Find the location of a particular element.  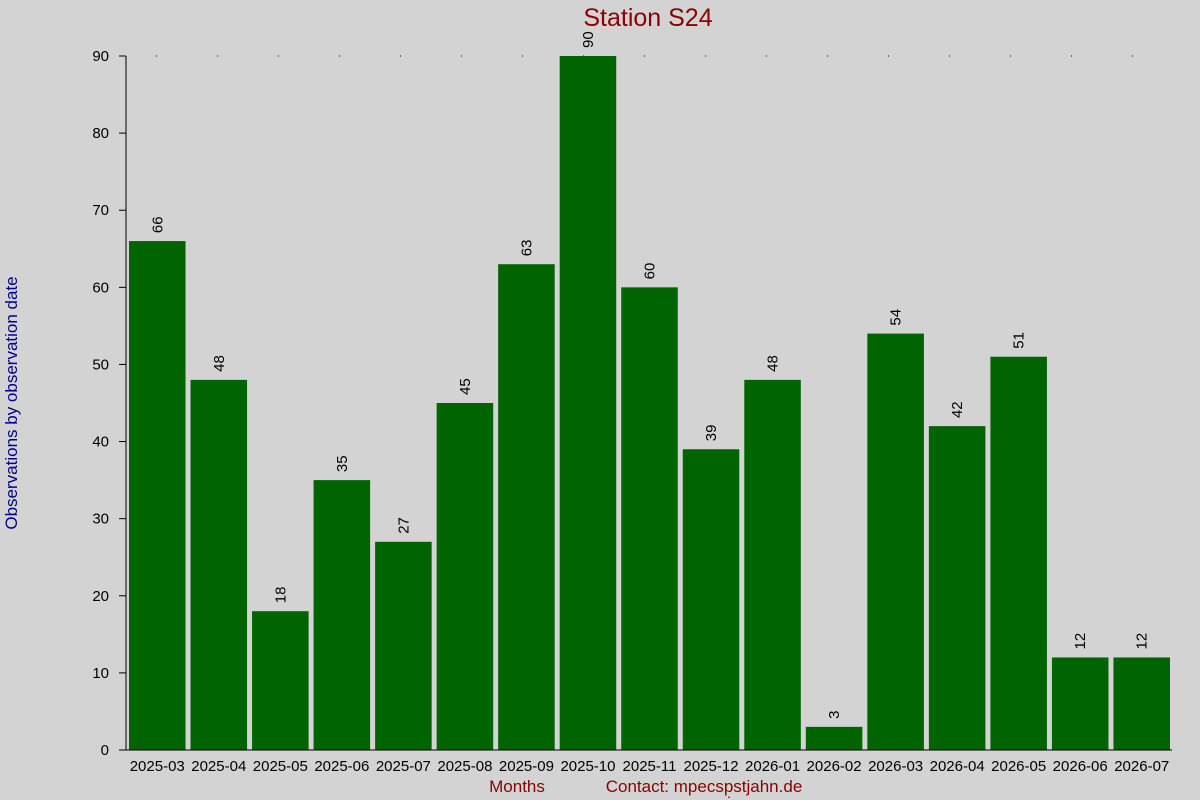

bar-value-label: 60 is located at coordinates (650, 271).